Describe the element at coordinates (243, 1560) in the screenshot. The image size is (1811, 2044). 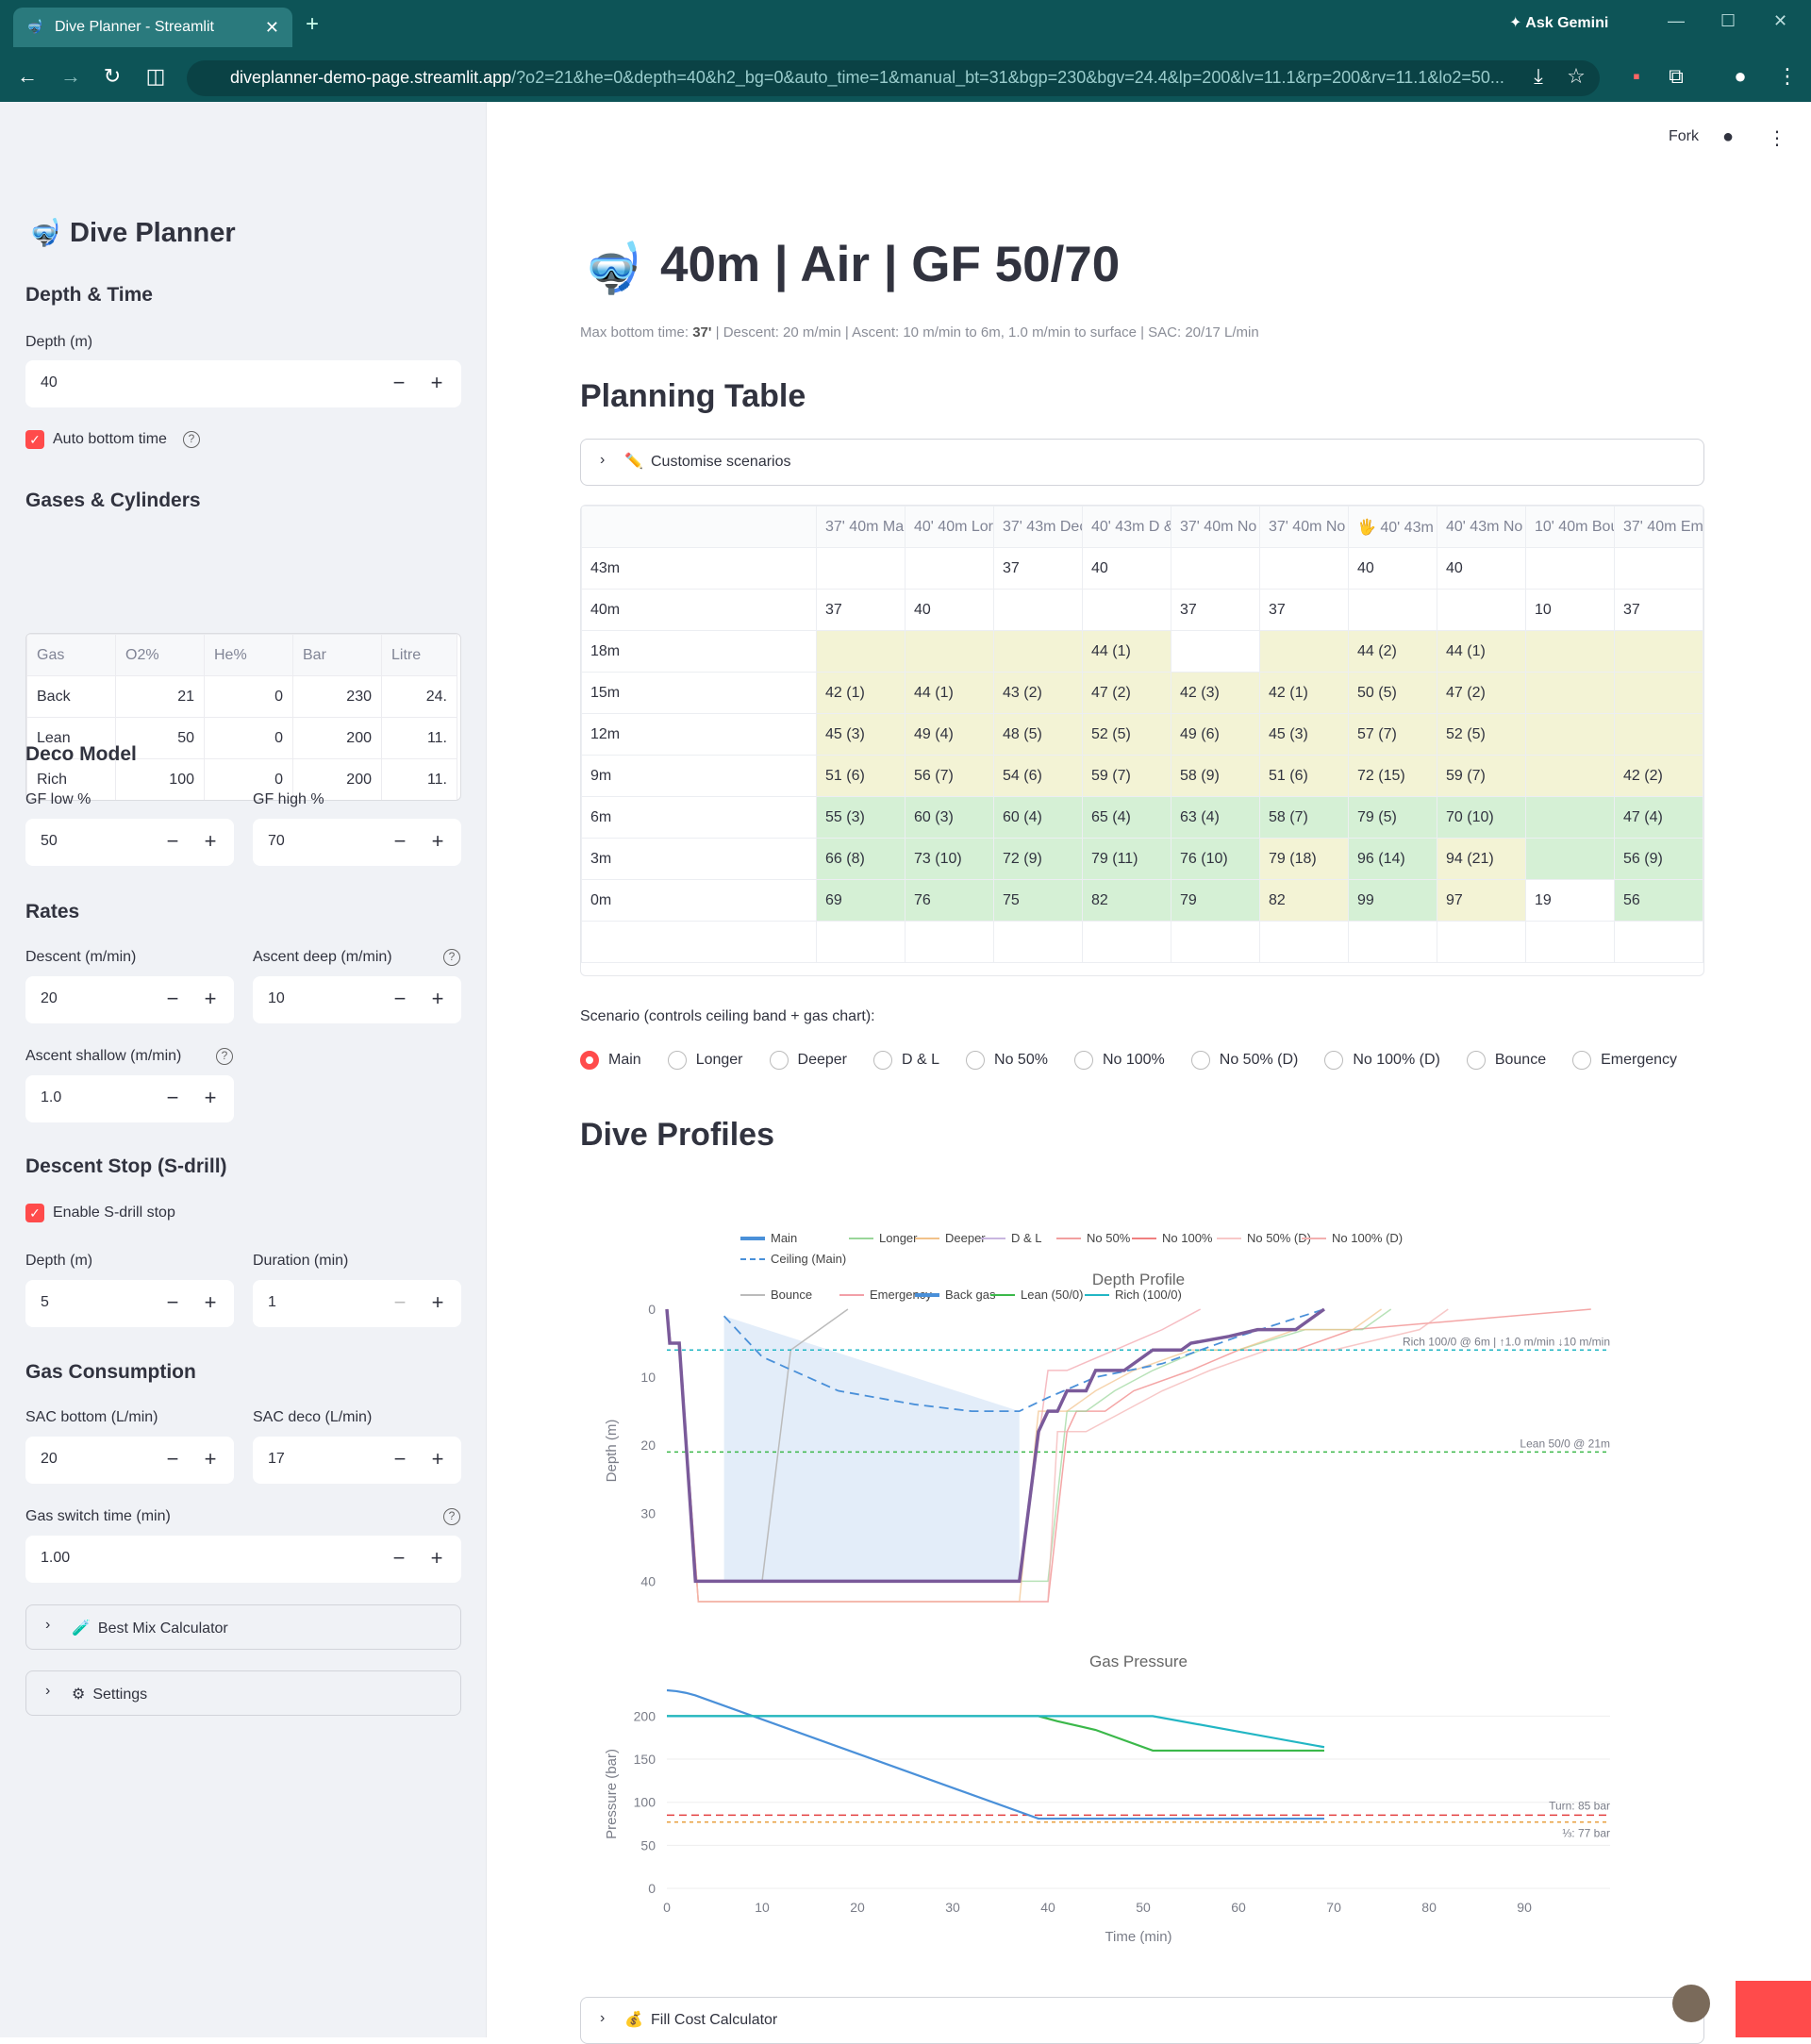
I see `gas-switch-input: 1.00− +` at that location.